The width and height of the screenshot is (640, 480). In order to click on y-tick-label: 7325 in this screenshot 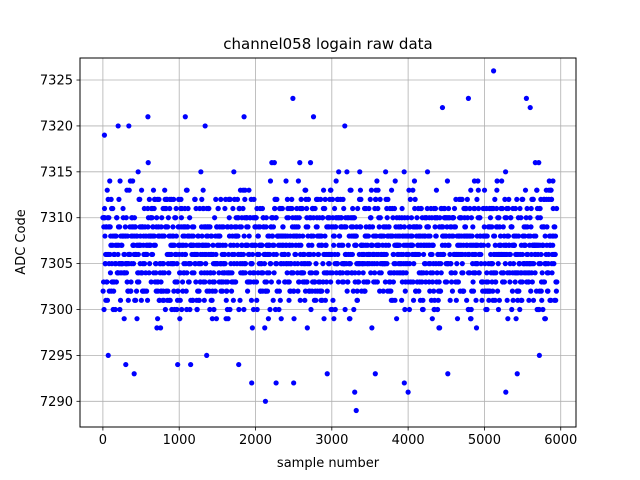, I will do `click(56, 81)`.